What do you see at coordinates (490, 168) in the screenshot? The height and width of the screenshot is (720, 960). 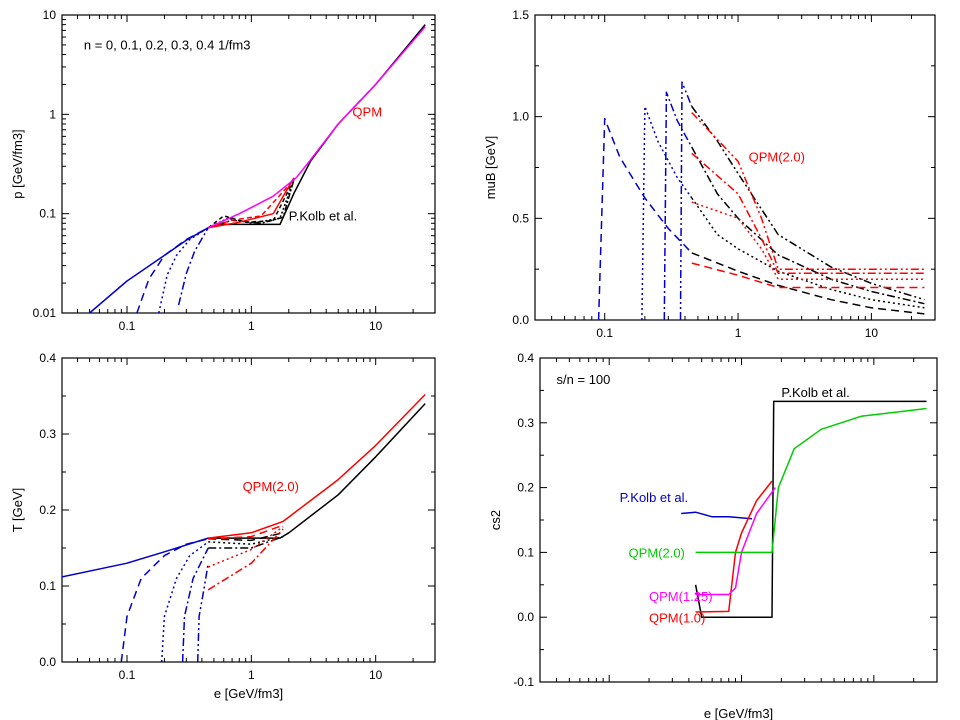 I see `y-axis-label: muB [GeV]` at bounding box center [490, 168].